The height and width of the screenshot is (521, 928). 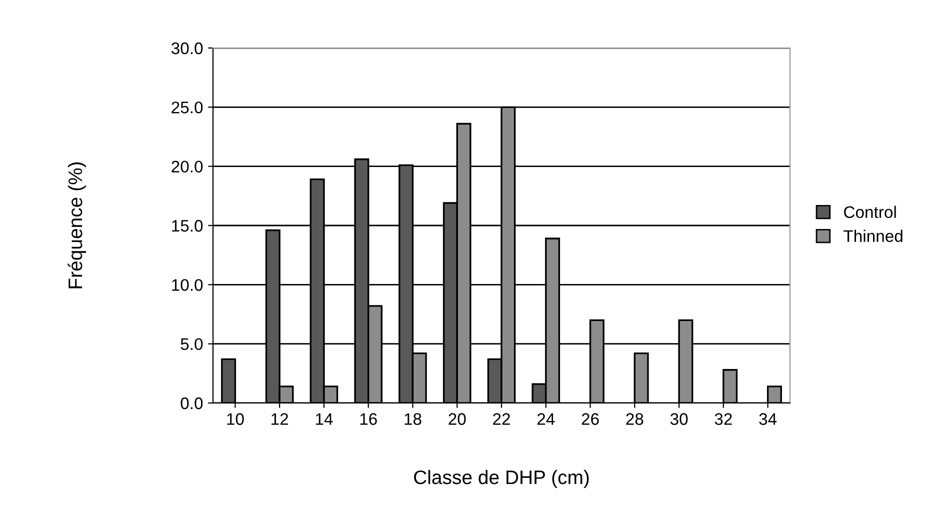 What do you see at coordinates (187, 108) in the screenshot?
I see `y-tick-label: 25.0` at bounding box center [187, 108].